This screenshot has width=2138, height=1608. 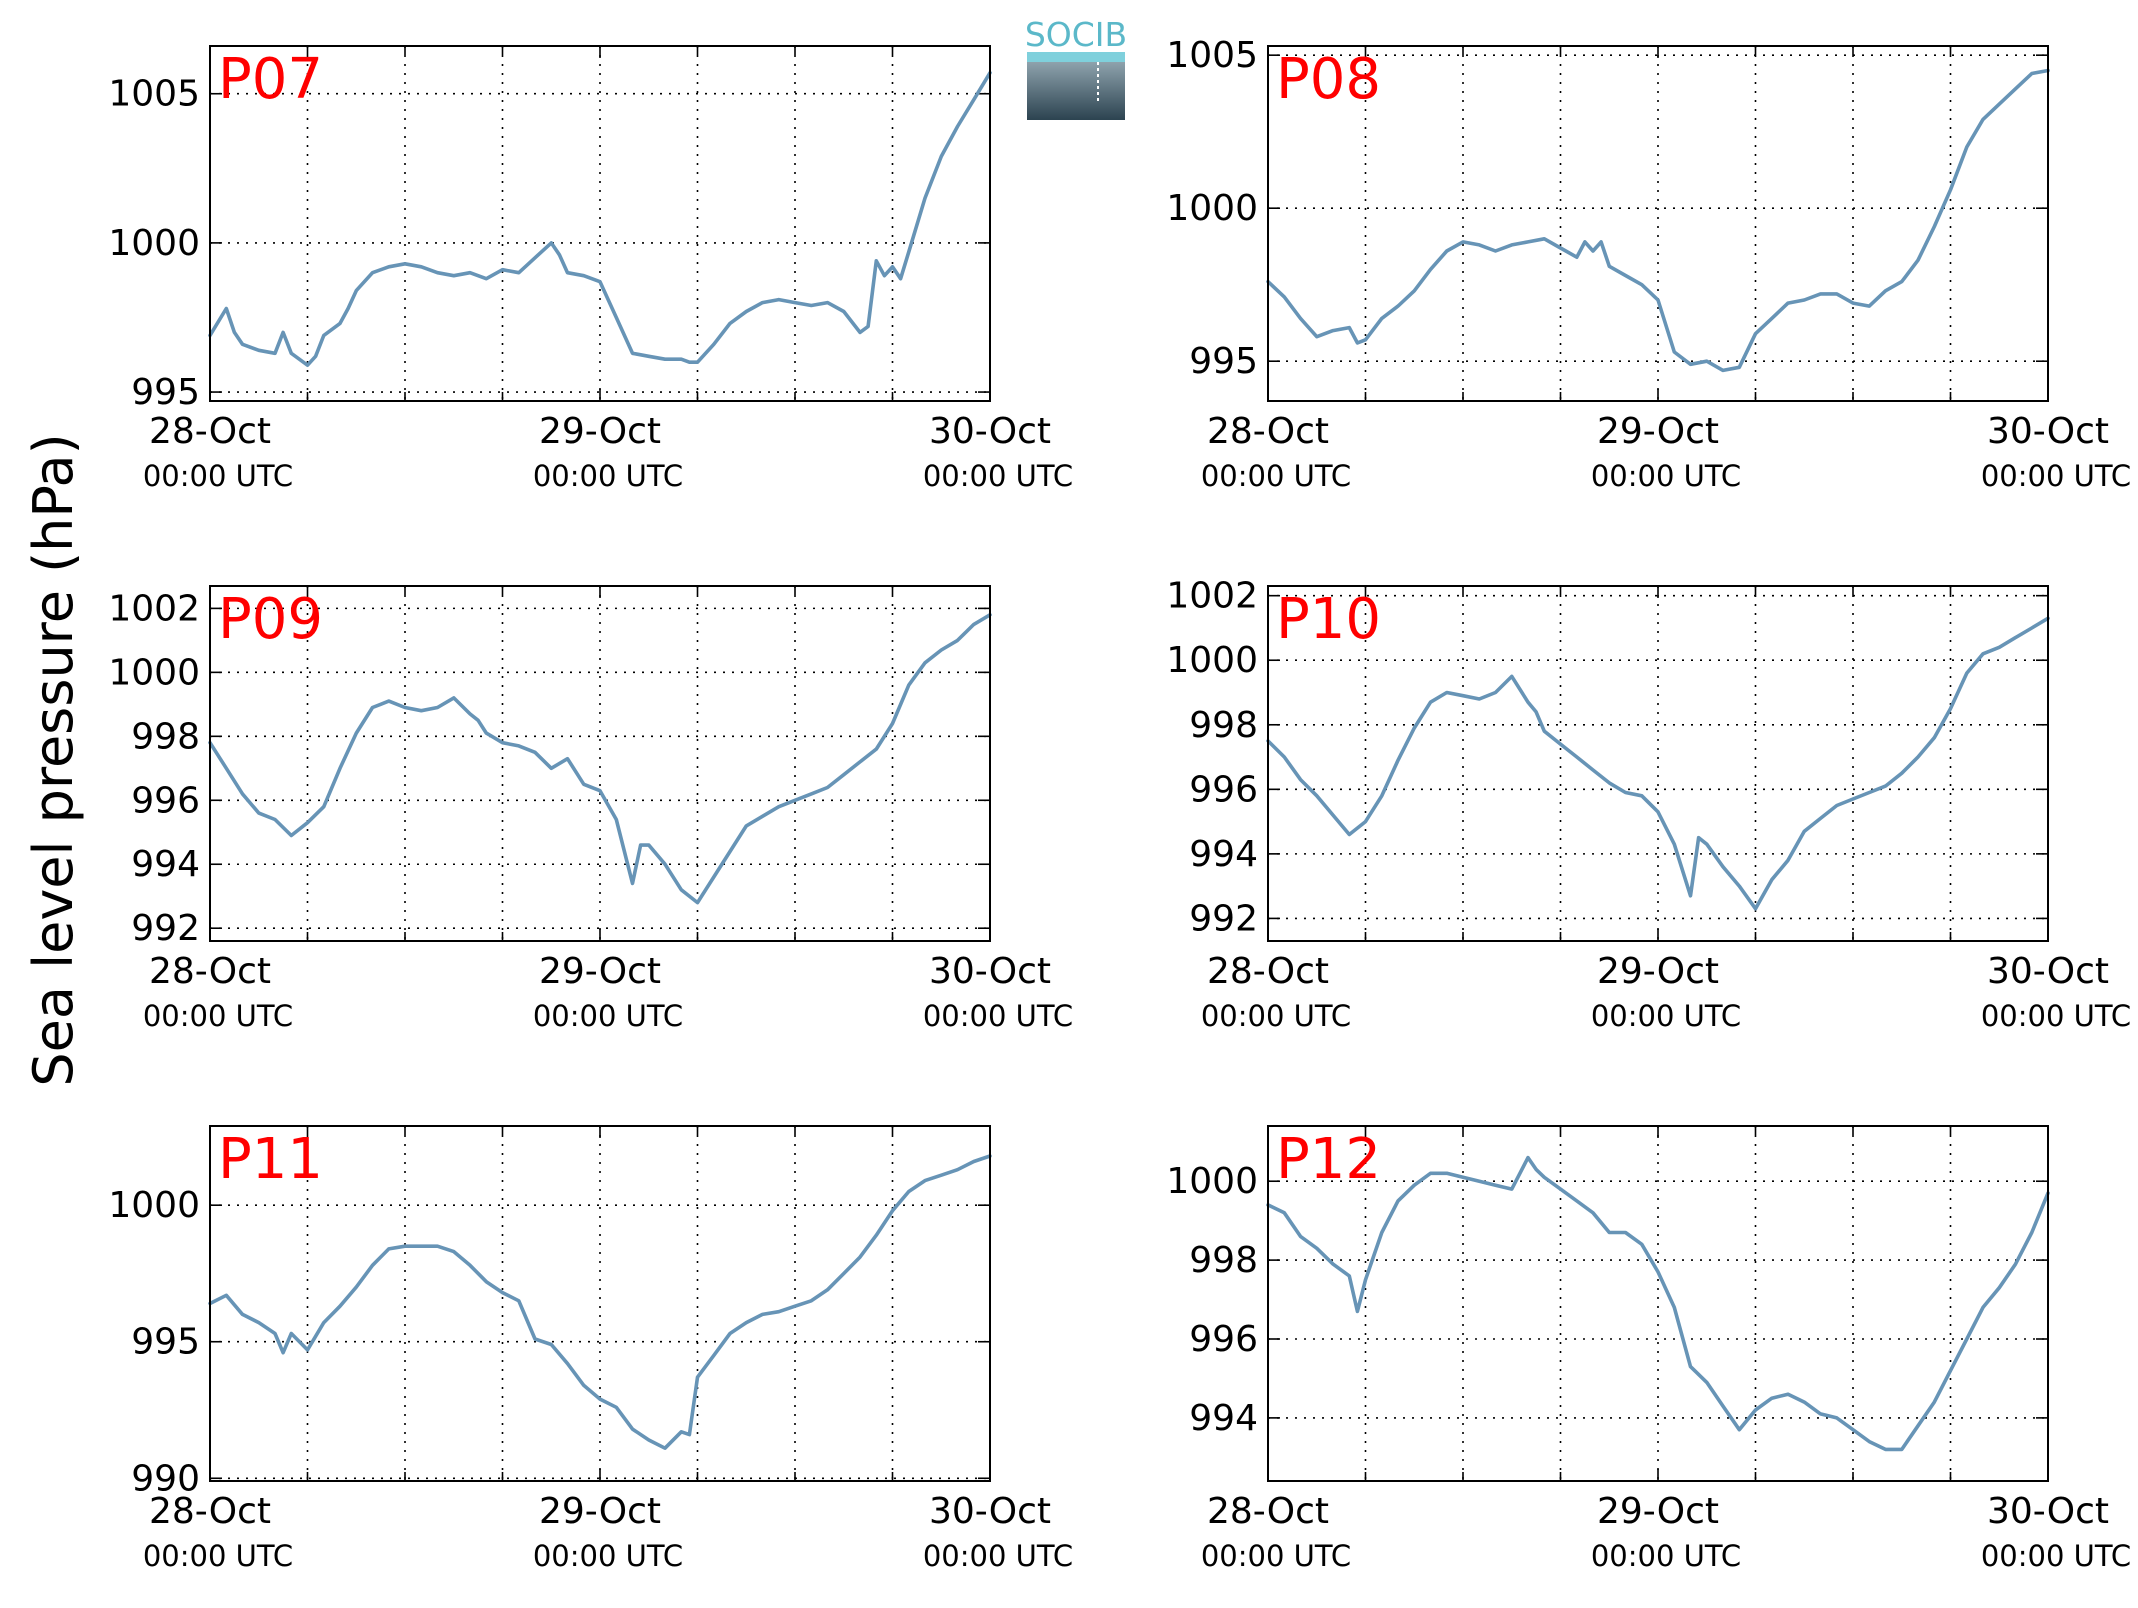 I want to click on panel-label: P12, so click(x=1328, y=1159).